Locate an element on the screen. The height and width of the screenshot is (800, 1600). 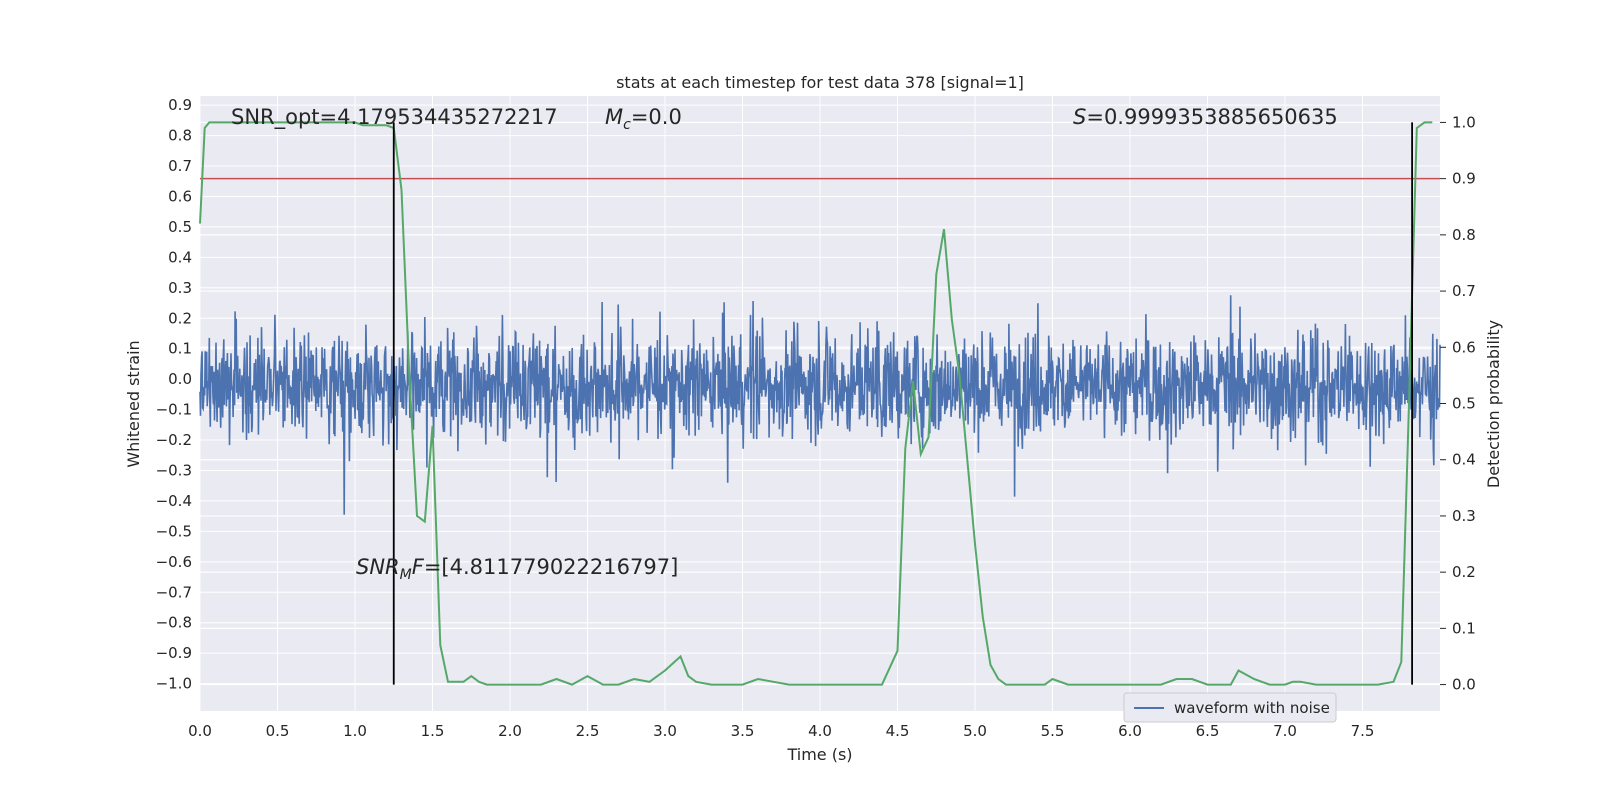
y-left-tick-label: −0.4 is located at coordinates (174, 501).